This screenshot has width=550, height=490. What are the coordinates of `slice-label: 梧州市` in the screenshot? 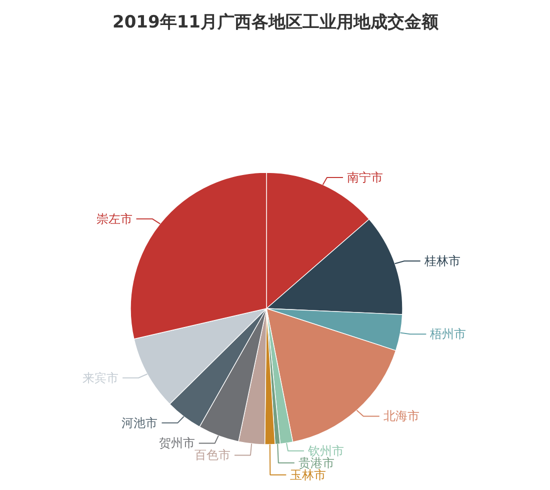 It's located at (447, 334).